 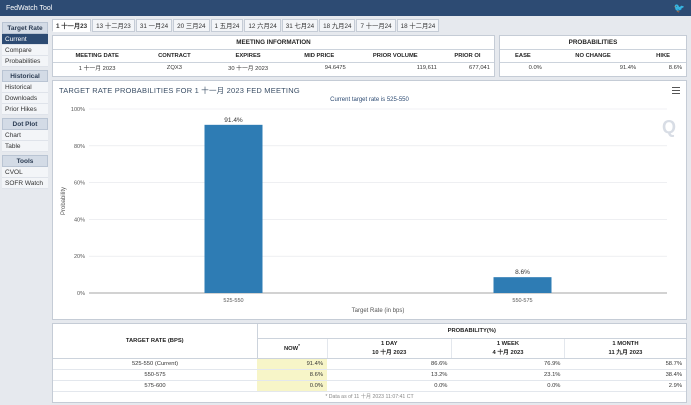 What do you see at coordinates (418, 25) in the screenshot?
I see `tab-meeting: 18 十二月24` at bounding box center [418, 25].